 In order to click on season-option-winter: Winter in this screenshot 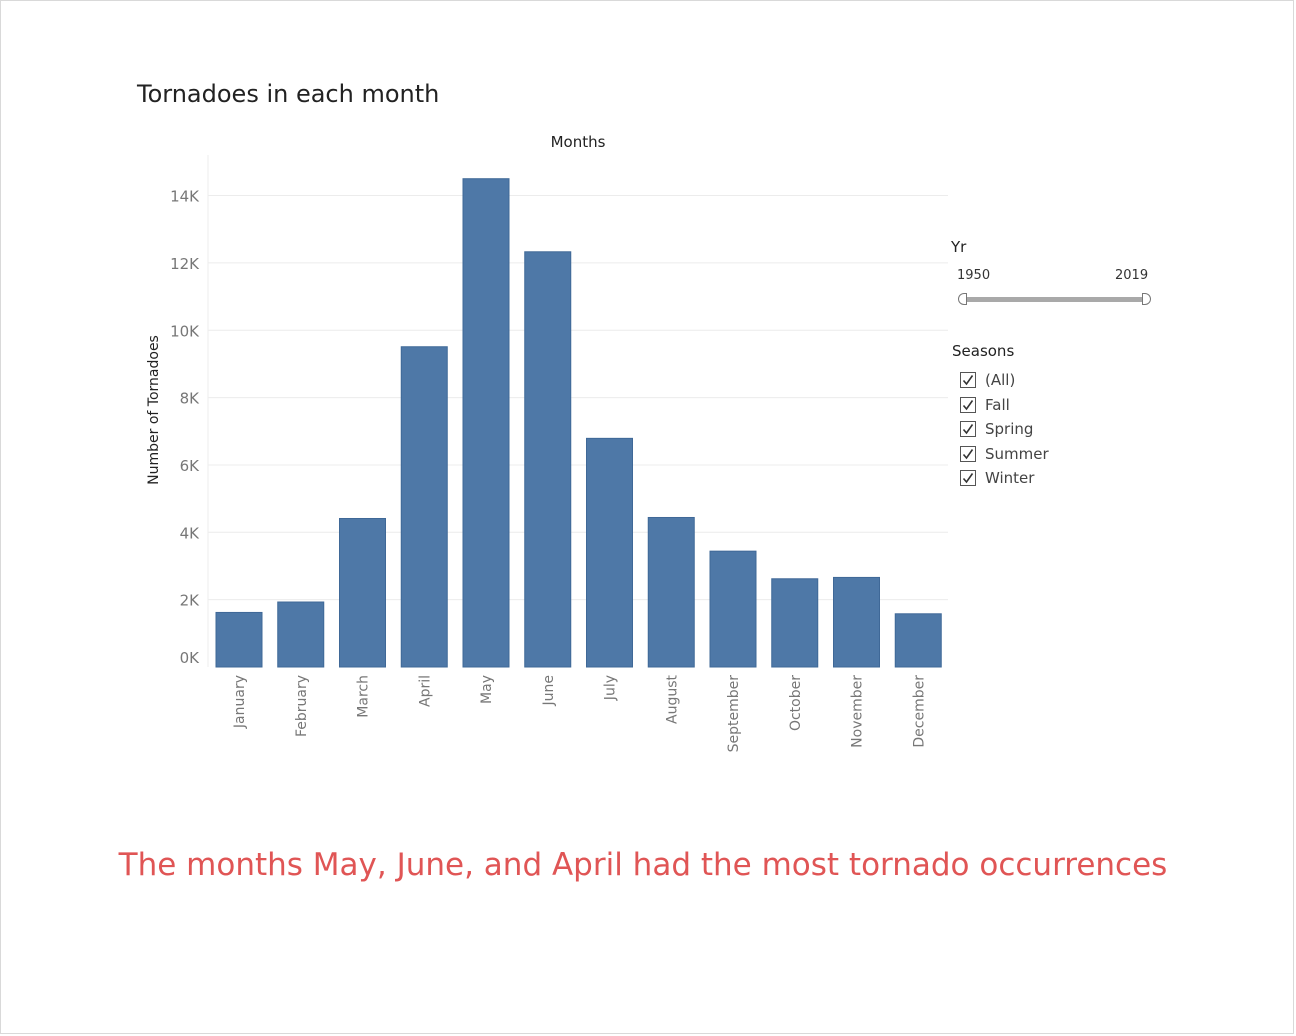, I will do `click(1004, 478)`.